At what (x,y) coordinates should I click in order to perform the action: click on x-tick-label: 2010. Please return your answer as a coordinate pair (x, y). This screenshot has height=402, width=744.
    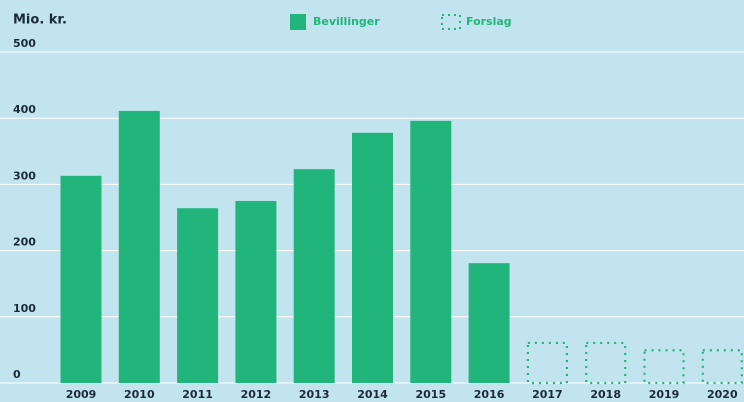
    Looking at the image, I should click on (139, 394).